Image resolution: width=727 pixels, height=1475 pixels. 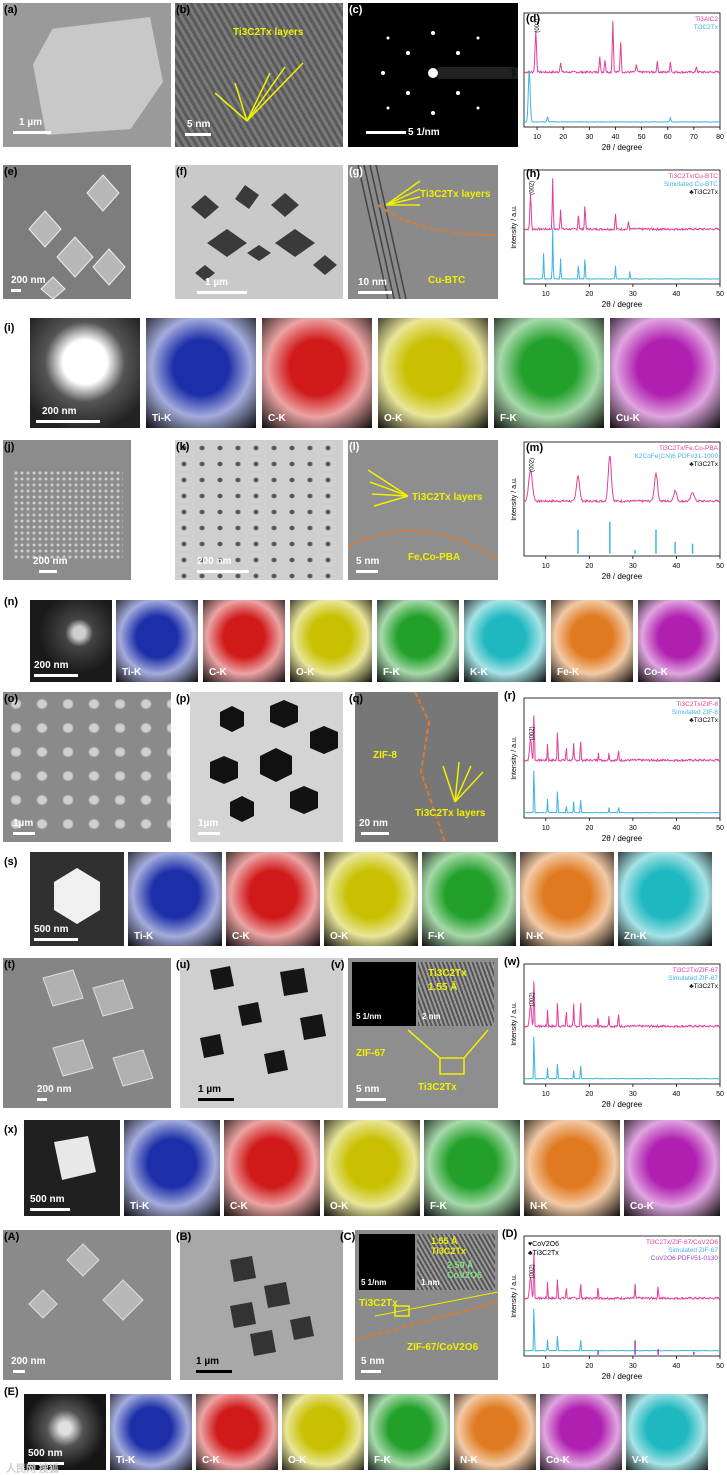 What do you see at coordinates (533, 174) in the screenshot?
I see `panel-label: (h)` at bounding box center [533, 174].